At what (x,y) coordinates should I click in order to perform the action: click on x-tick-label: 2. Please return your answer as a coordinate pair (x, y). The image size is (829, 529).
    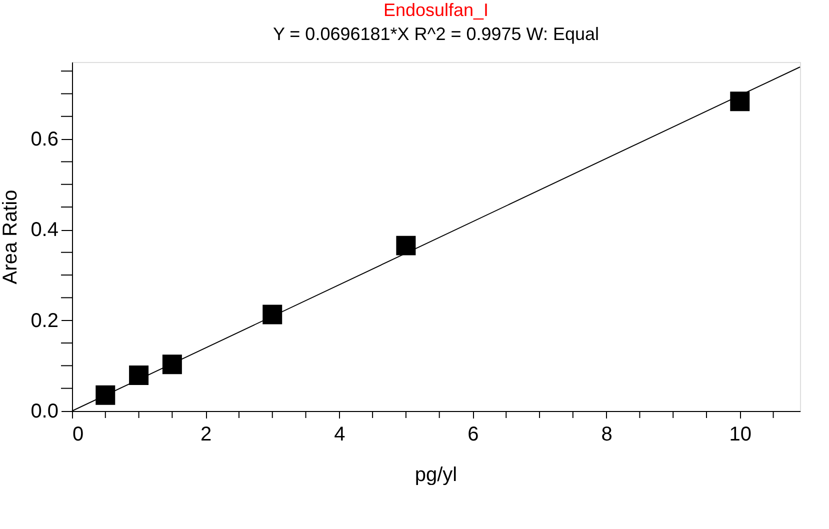
    Looking at the image, I should click on (206, 435).